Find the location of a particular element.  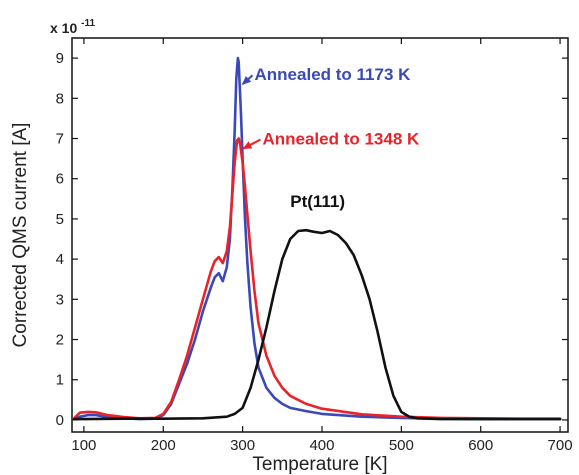

y-tick-label: 4 is located at coordinates (60, 259).